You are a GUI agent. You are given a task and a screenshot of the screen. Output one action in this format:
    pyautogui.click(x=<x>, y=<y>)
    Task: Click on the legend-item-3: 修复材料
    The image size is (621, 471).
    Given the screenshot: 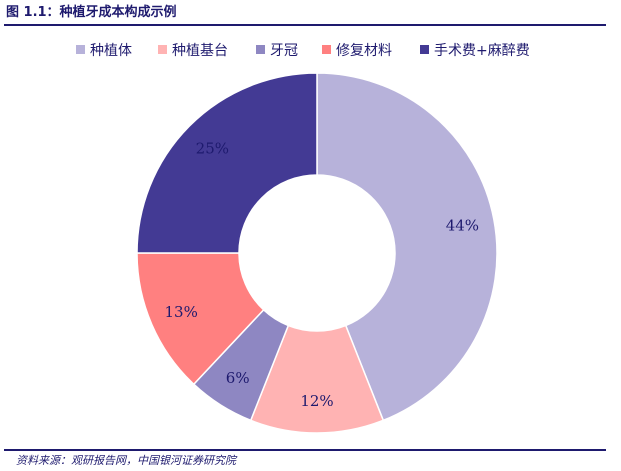 What is the action you would take?
    pyautogui.click(x=357, y=50)
    